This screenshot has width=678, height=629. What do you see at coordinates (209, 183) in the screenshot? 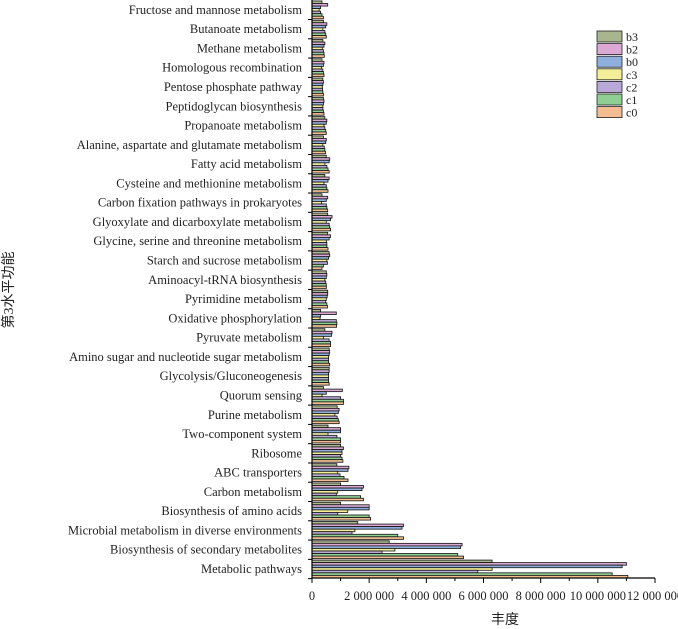
I see `category-label: Cysteine and methionine metabolism` at bounding box center [209, 183].